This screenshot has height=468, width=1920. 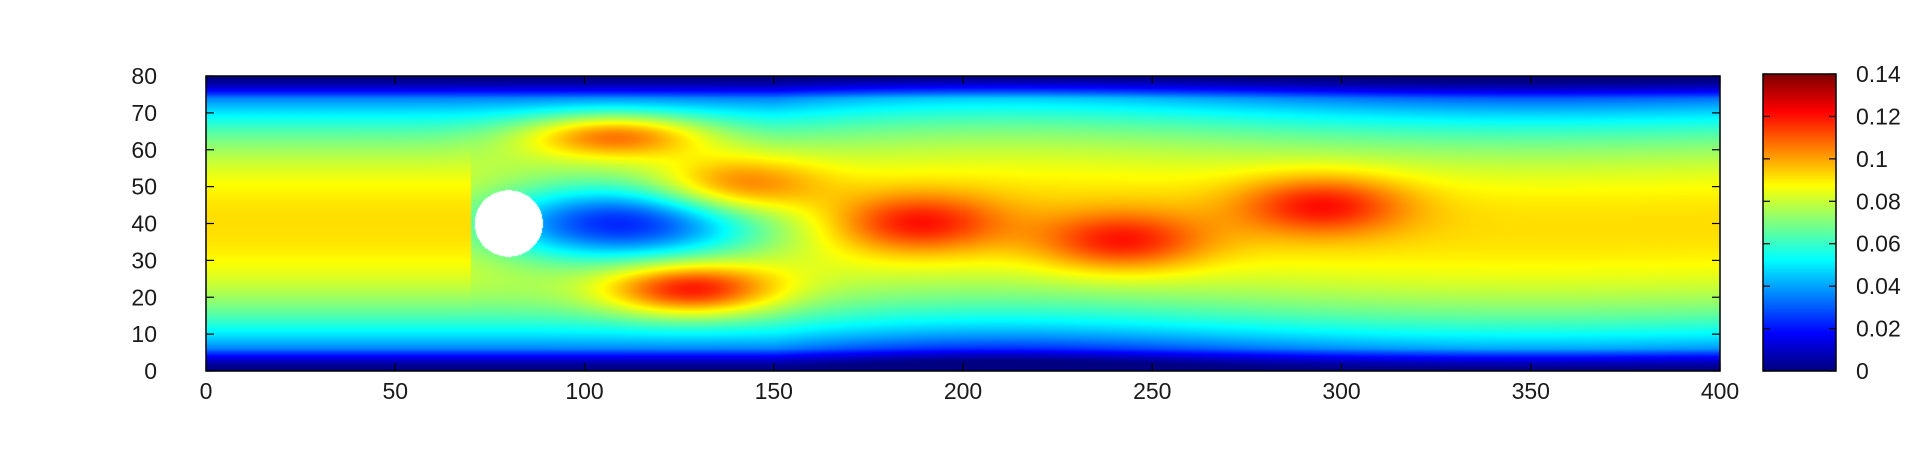 I want to click on y-tick-label: 40, so click(x=144, y=224).